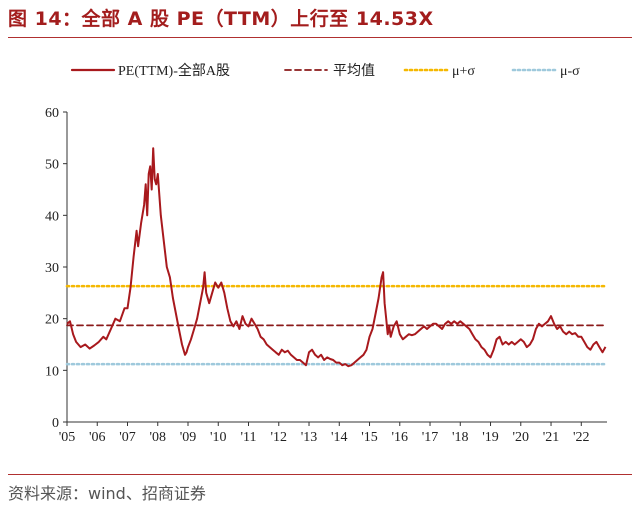  Describe the element at coordinates (52, 320) in the screenshot. I see `y-tick-label: 20` at that location.